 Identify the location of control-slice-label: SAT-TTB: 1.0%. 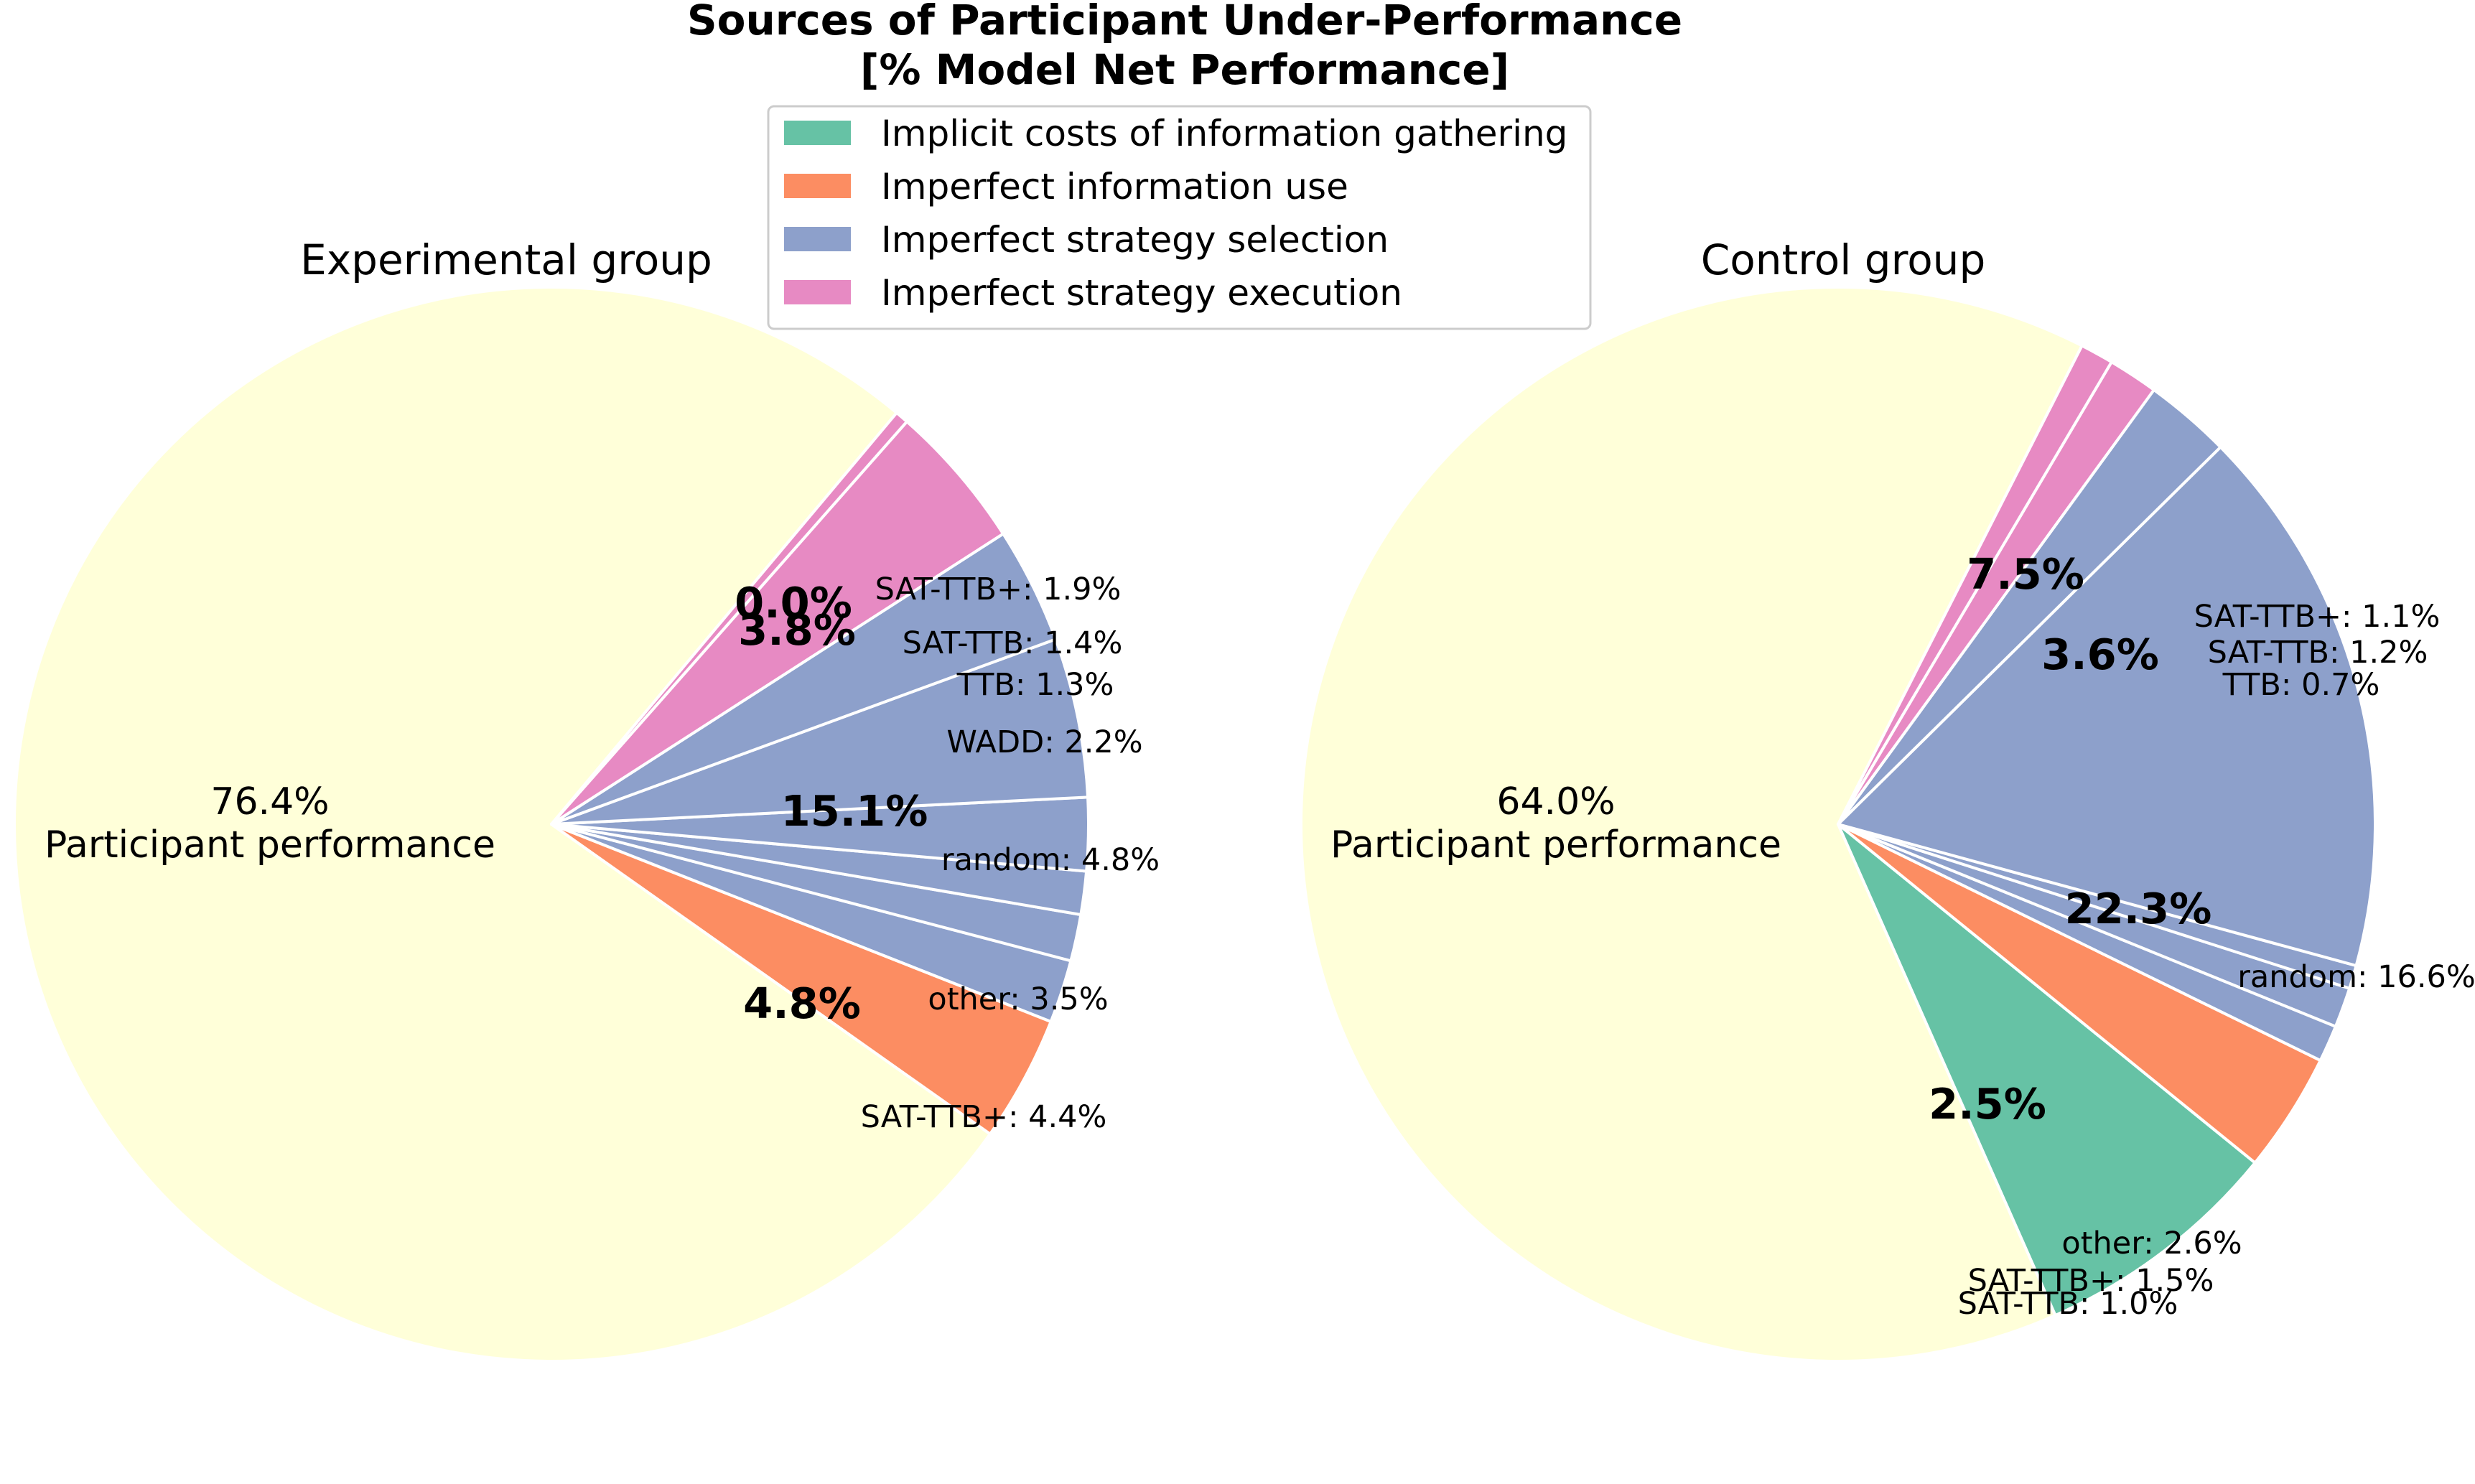
(2068, 1304).